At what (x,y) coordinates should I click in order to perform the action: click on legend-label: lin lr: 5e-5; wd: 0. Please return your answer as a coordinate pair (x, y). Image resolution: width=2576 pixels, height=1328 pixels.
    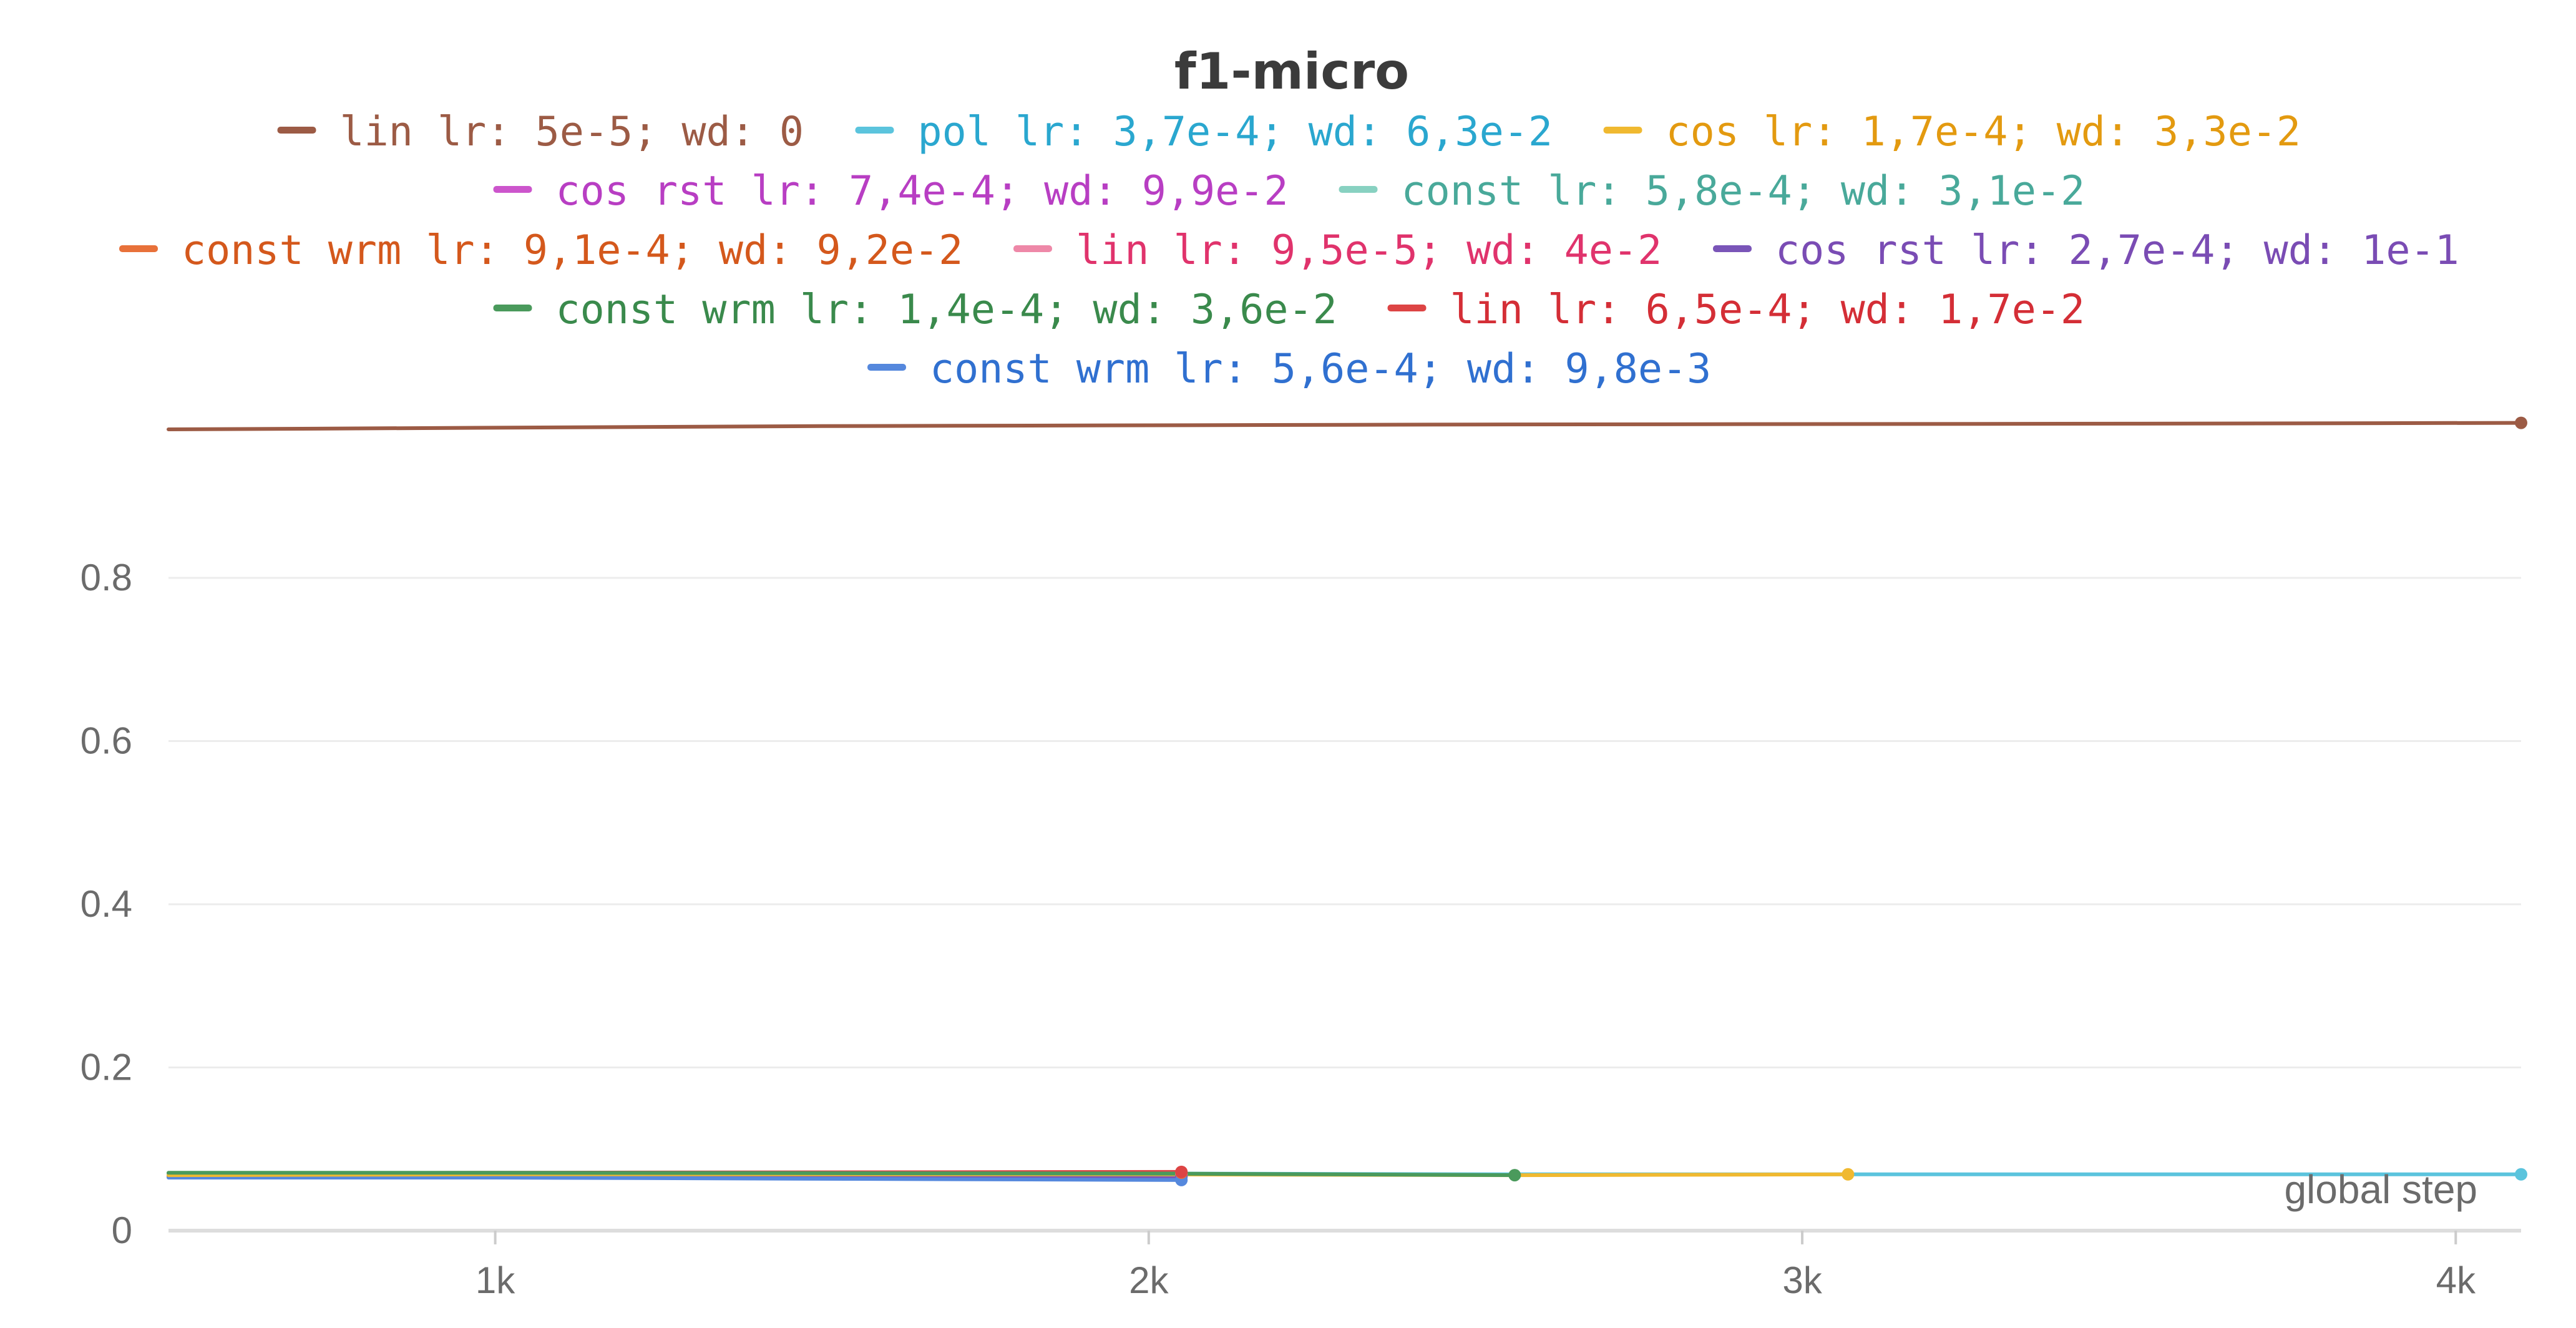
    Looking at the image, I should click on (572, 132).